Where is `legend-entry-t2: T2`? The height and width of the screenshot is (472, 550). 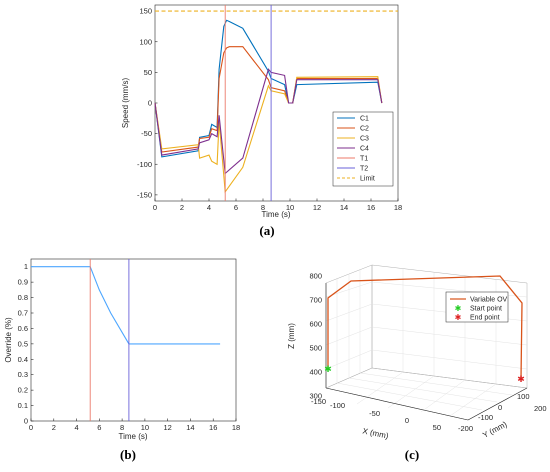 legend-entry-t2: T2 is located at coordinates (364, 169).